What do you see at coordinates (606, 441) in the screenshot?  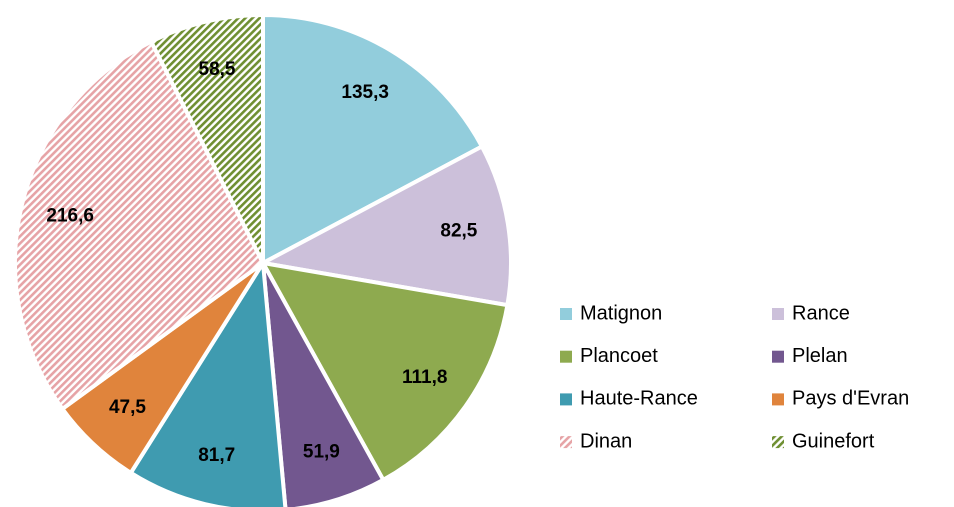 I see `legend-label: Dinan` at bounding box center [606, 441].